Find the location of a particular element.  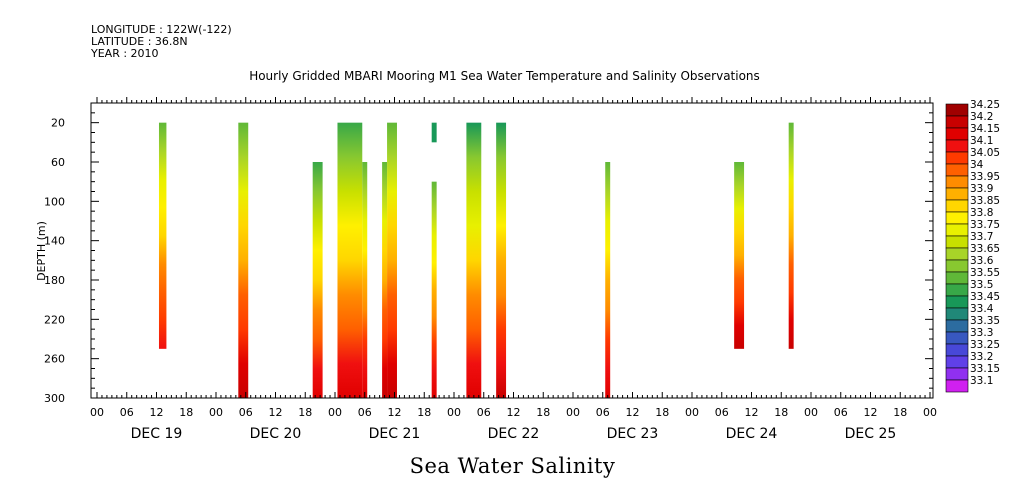

colorbar-label: 33.5 is located at coordinates (981, 285).